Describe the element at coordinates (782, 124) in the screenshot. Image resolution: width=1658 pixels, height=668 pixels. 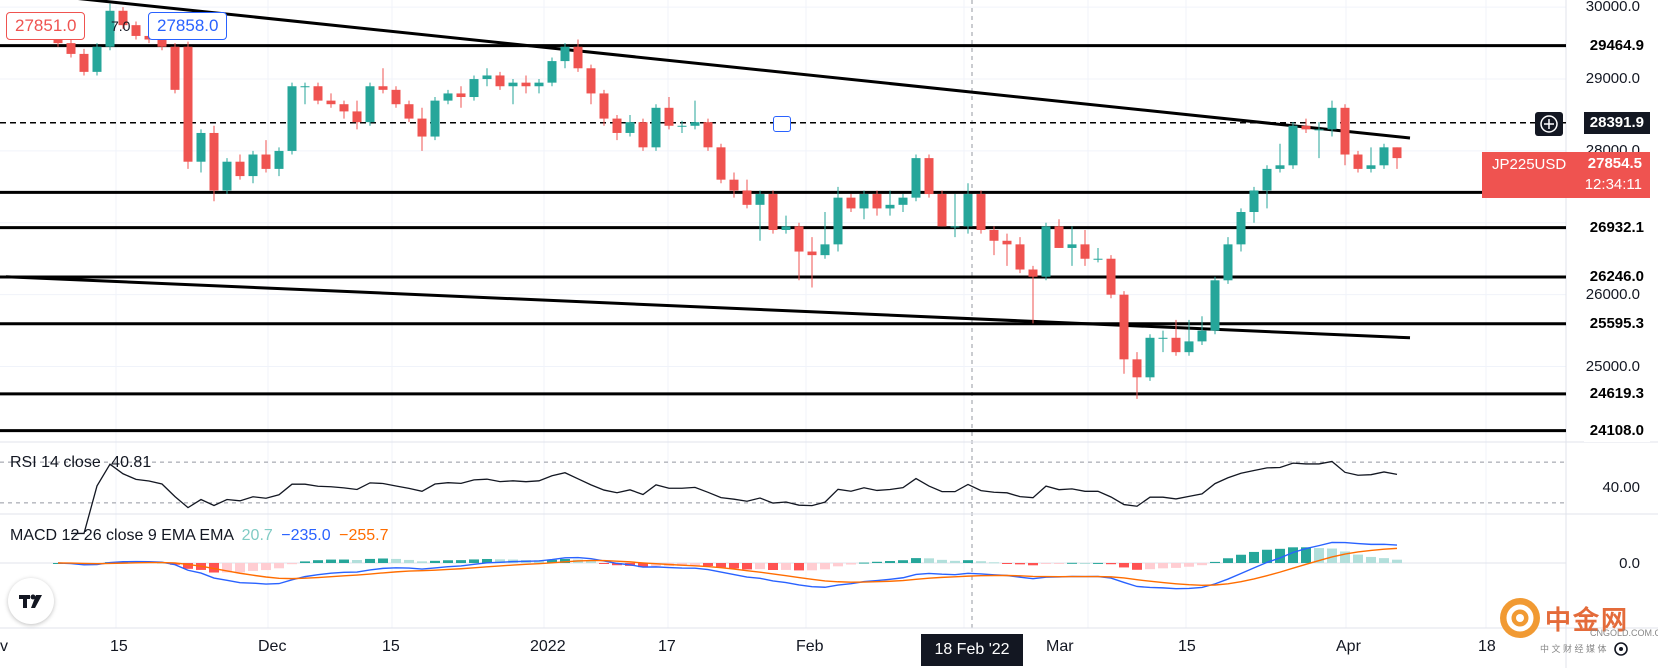
I see `dashed-line-handle` at that location.